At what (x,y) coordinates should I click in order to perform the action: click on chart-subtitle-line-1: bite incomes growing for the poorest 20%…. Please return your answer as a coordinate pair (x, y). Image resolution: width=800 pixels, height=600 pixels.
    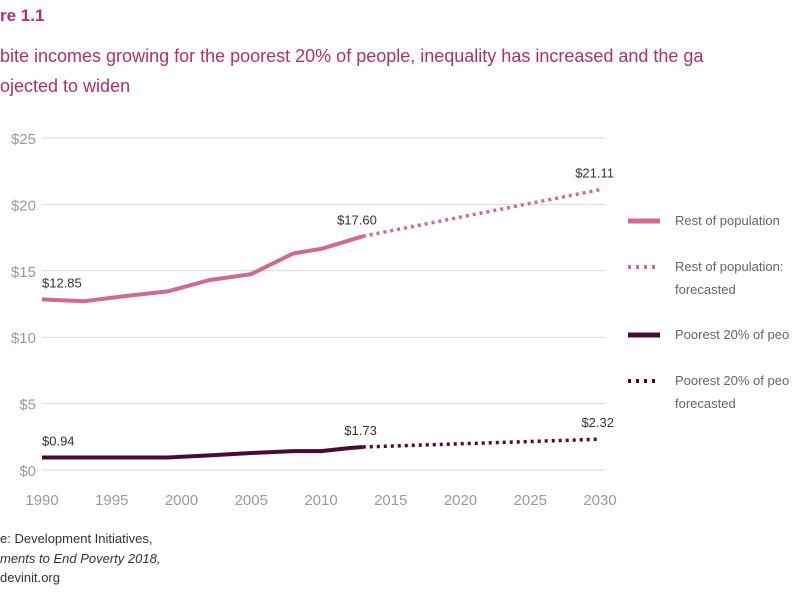
    Looking at the image, I should click on (352, 56).